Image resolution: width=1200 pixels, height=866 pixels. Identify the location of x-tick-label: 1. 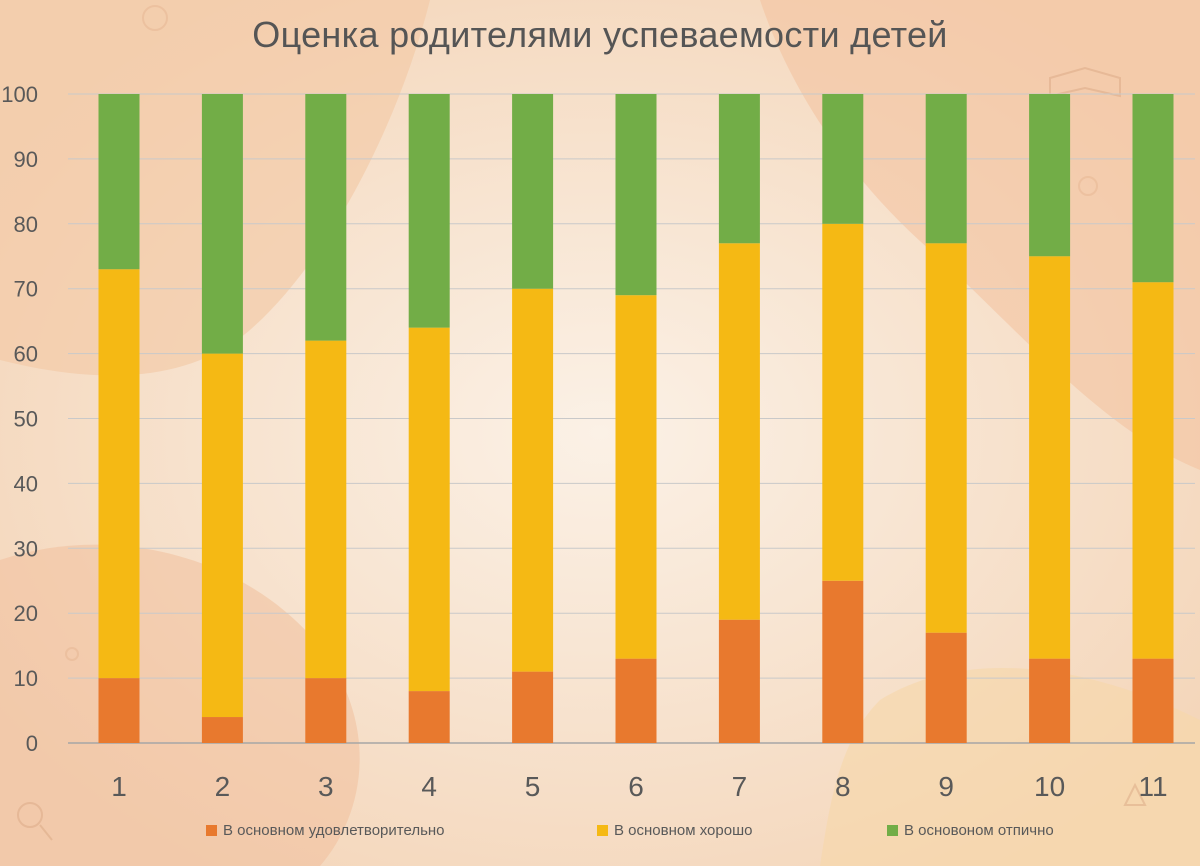
(119, 786).